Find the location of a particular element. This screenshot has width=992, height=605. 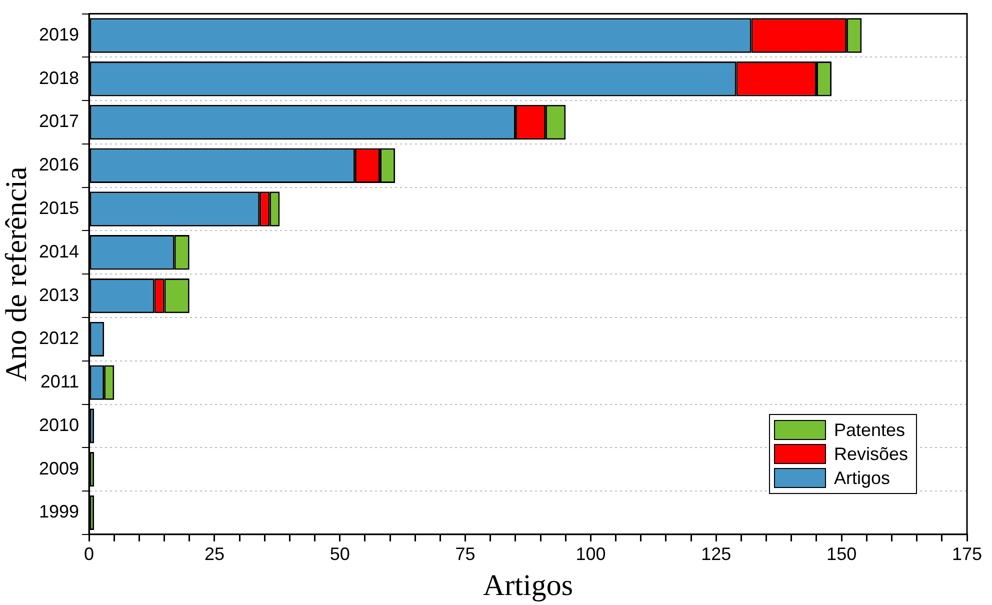

y-tick-label: 2015 is located at coordinates (59, 208).